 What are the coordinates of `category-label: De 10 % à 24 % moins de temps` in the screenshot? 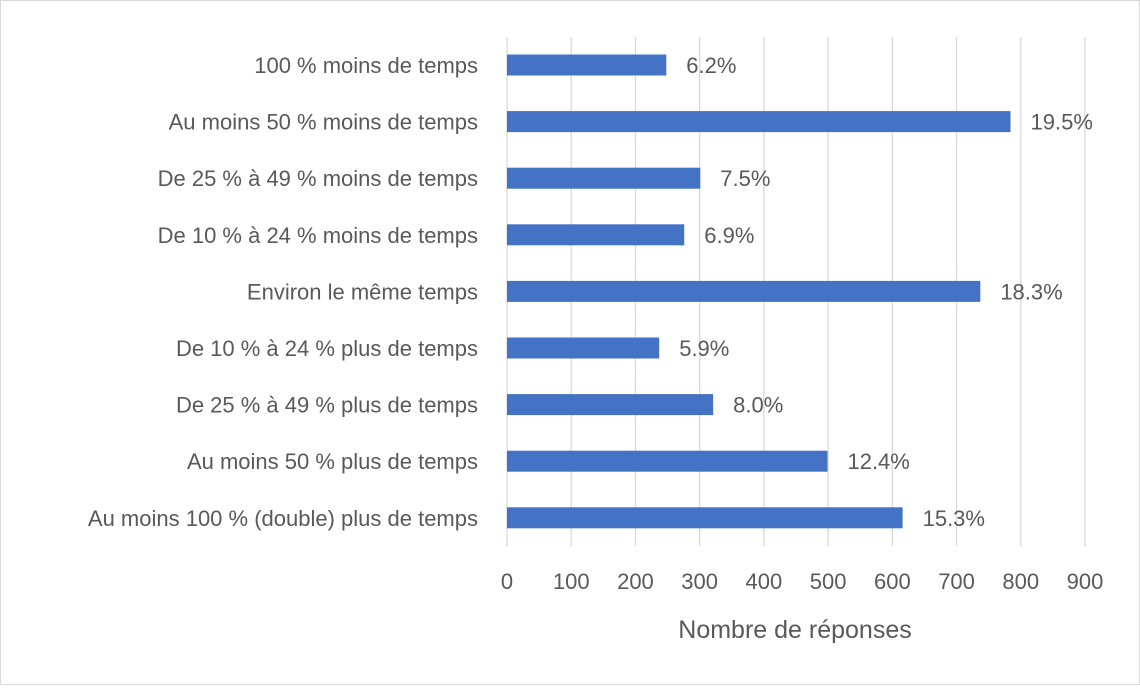 It's located at (318, 235).